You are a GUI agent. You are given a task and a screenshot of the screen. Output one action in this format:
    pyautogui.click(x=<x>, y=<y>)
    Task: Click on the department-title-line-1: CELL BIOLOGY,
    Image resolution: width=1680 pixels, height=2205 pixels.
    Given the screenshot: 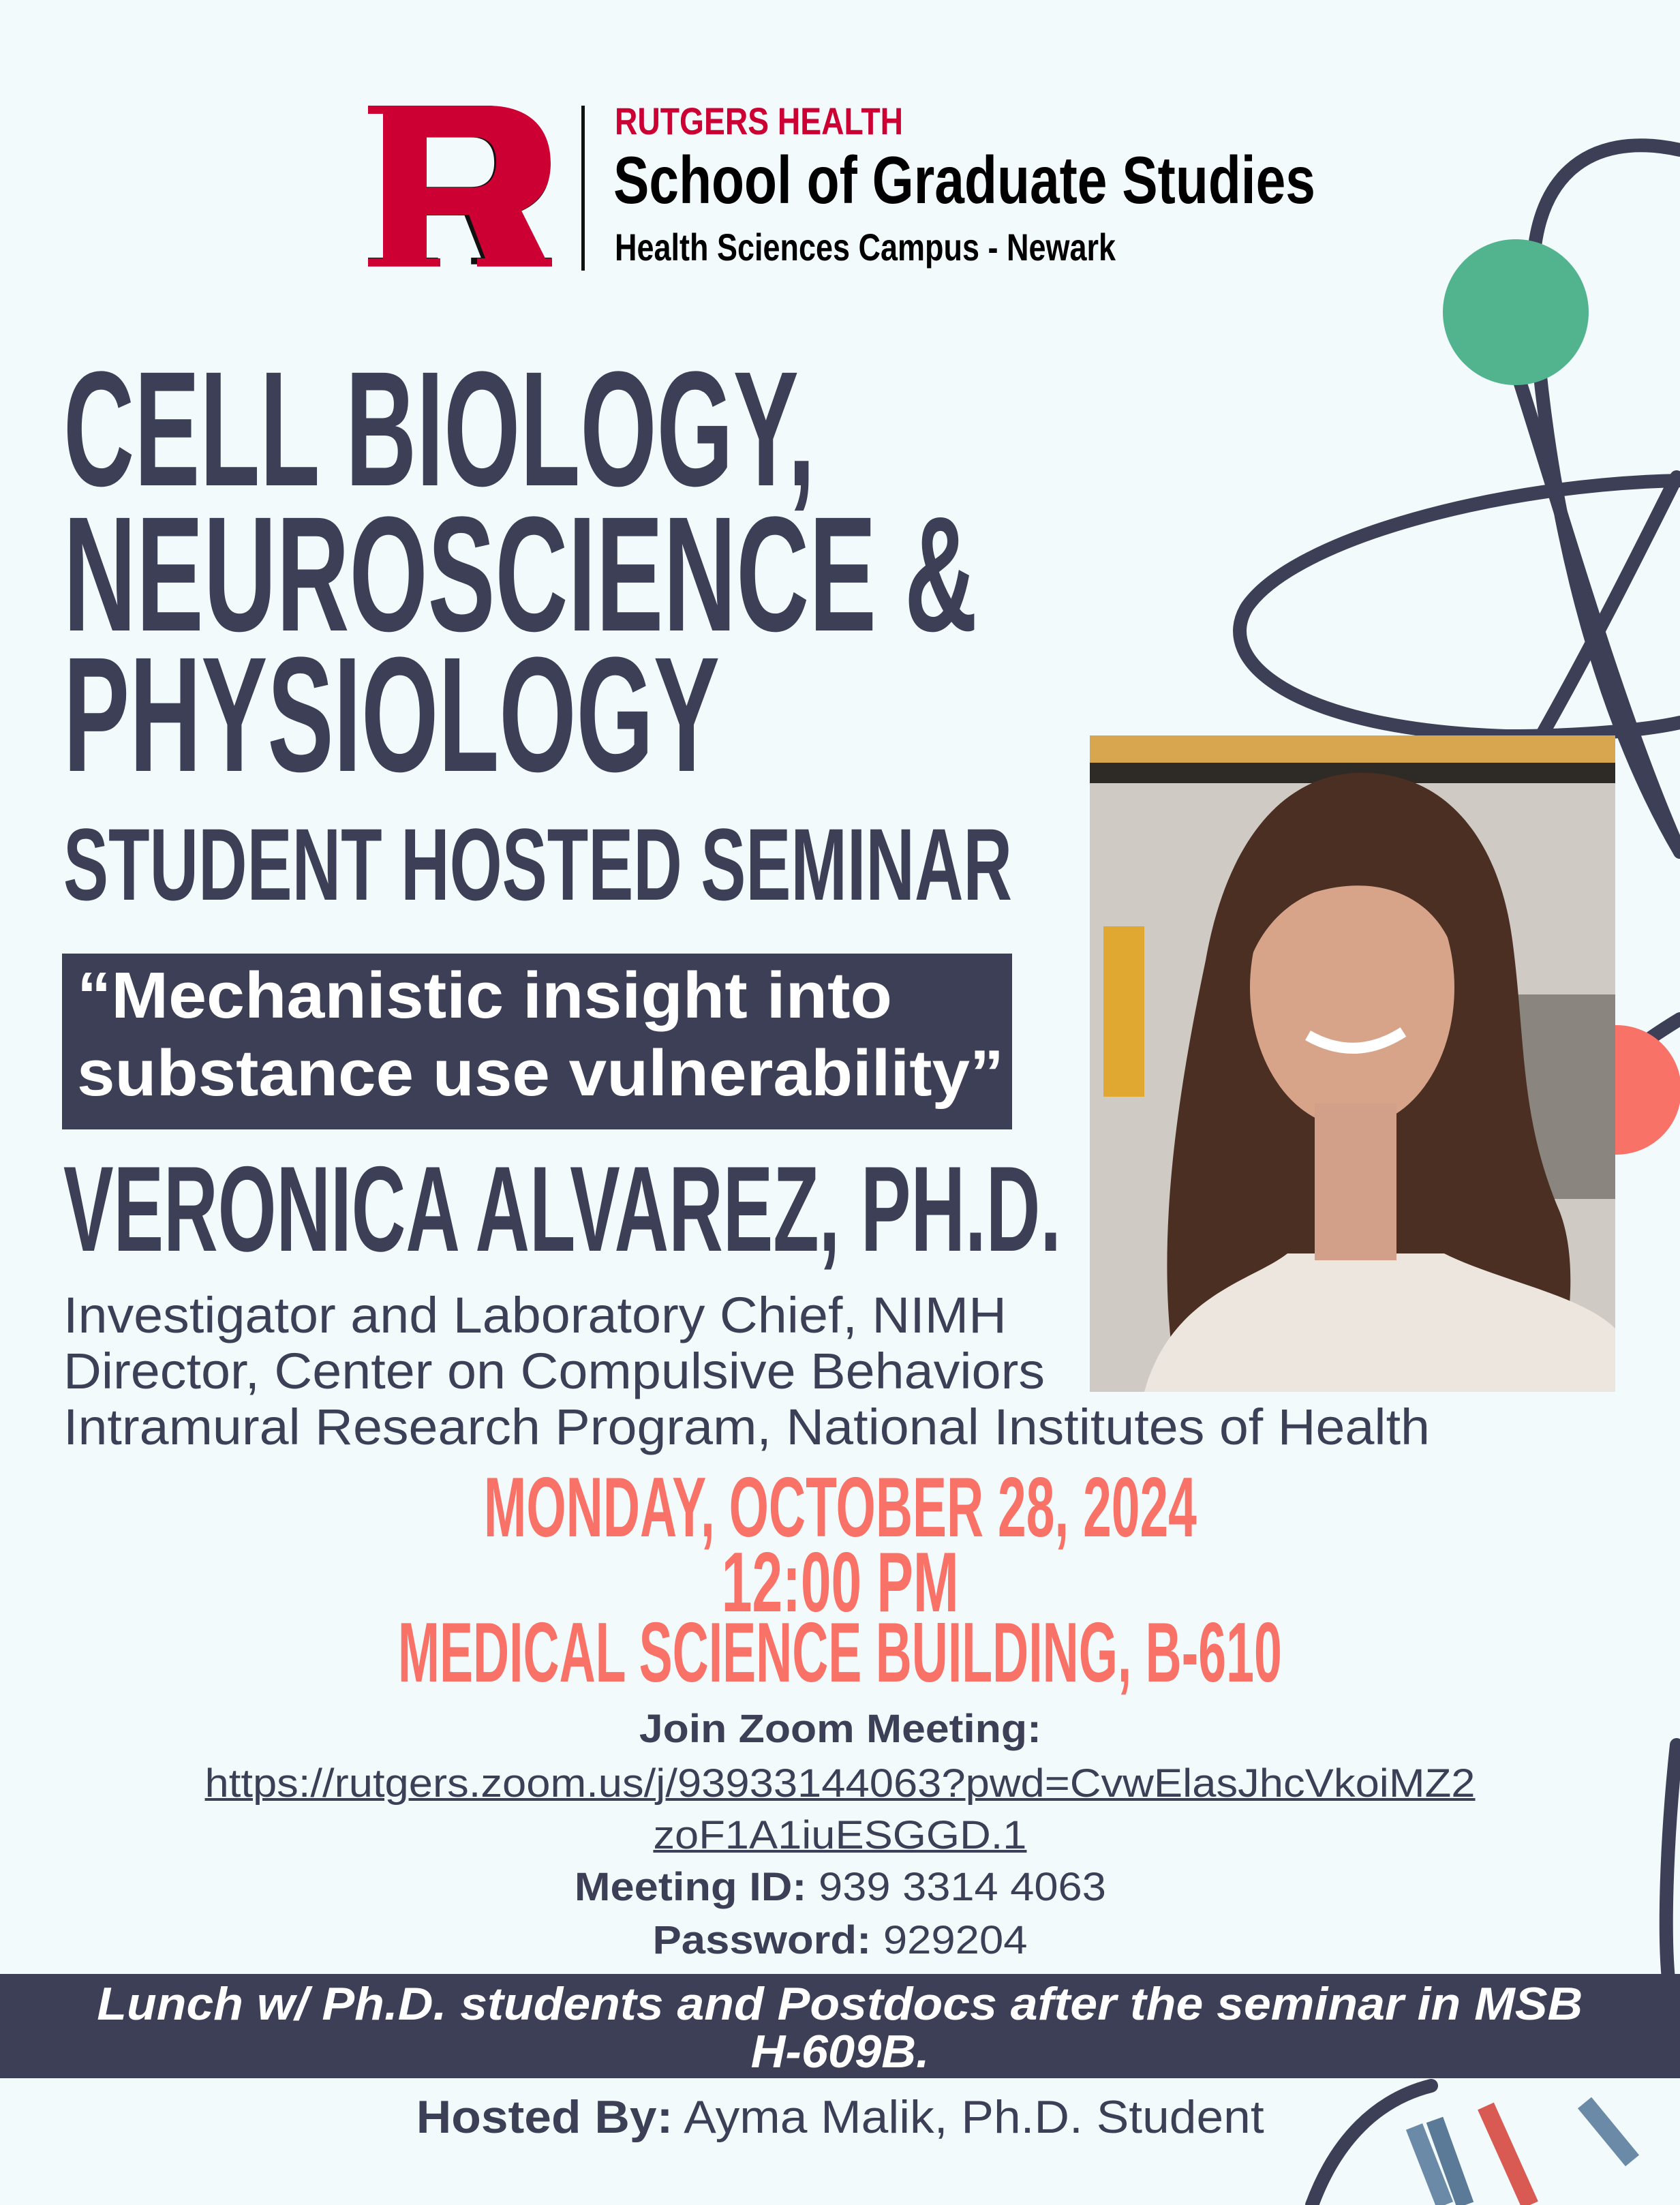 What is the action you would take?
    pyautogui.click(x=439, y=428)
    